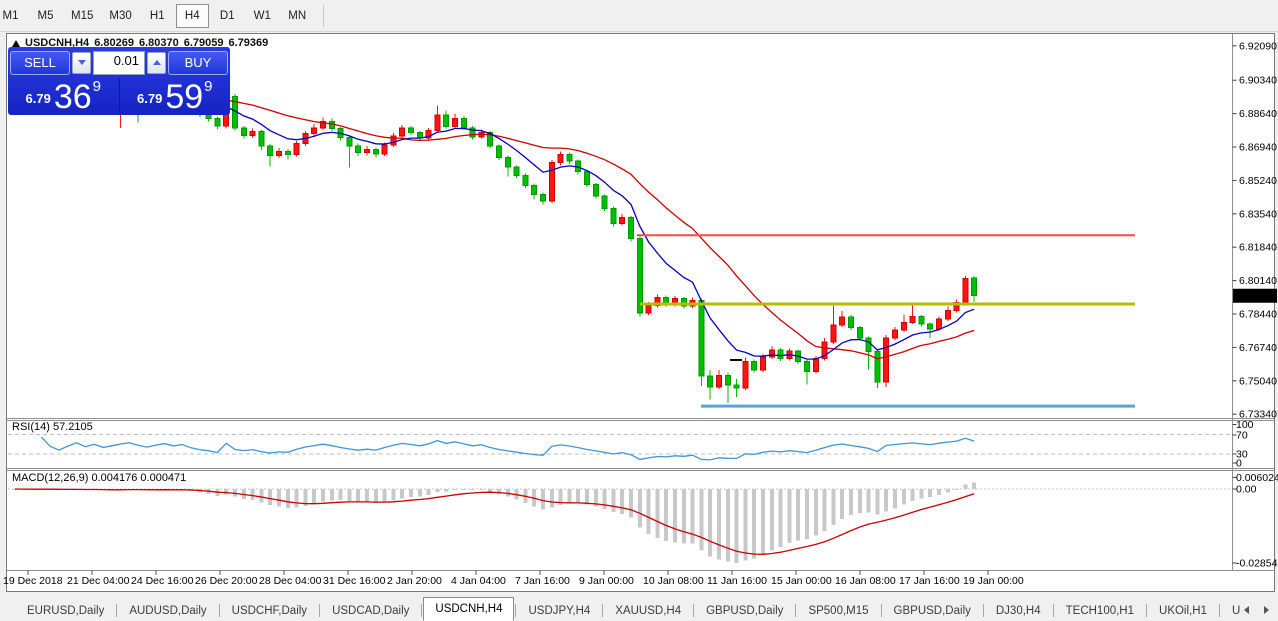  I want to click on scroll-left-icon, so click(1246, 610).